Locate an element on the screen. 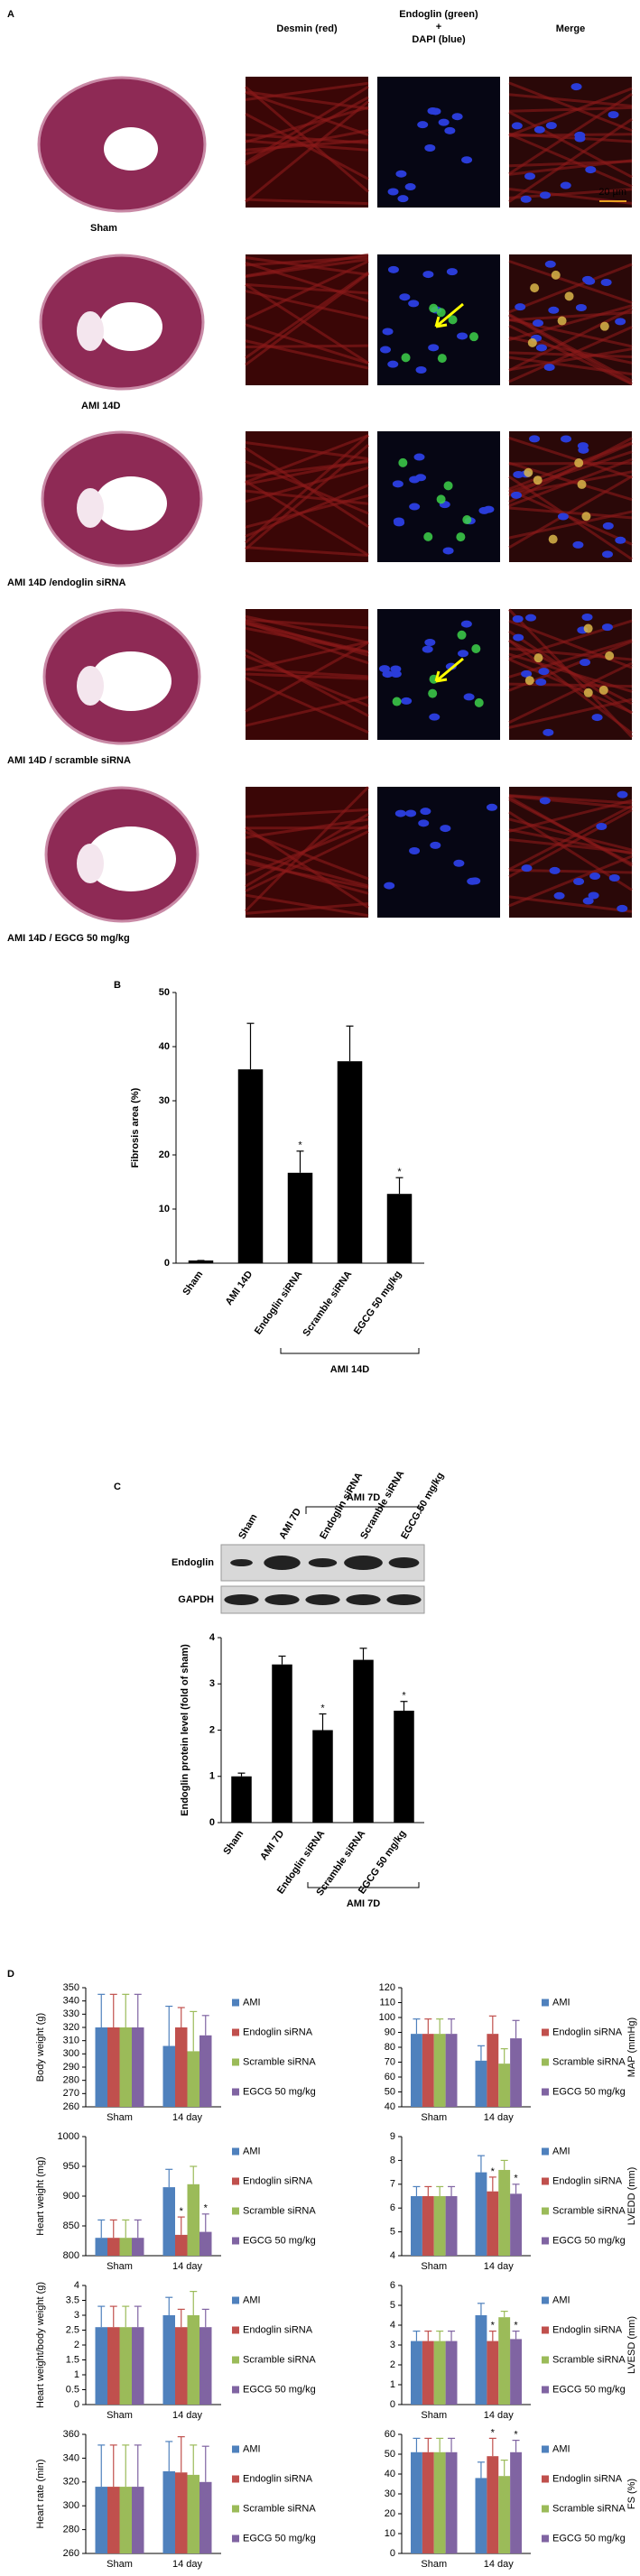 This screenshot has width=640, height=2576. y-tick-label: 330 is located at coordinates (71, 2013).